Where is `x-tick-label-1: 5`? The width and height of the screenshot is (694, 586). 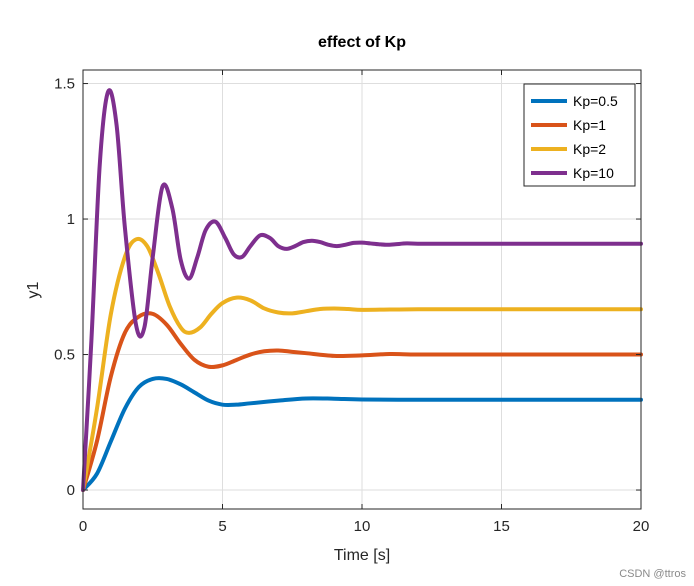
x-tick-label-1: 5 is located at coordinates (222, 526).